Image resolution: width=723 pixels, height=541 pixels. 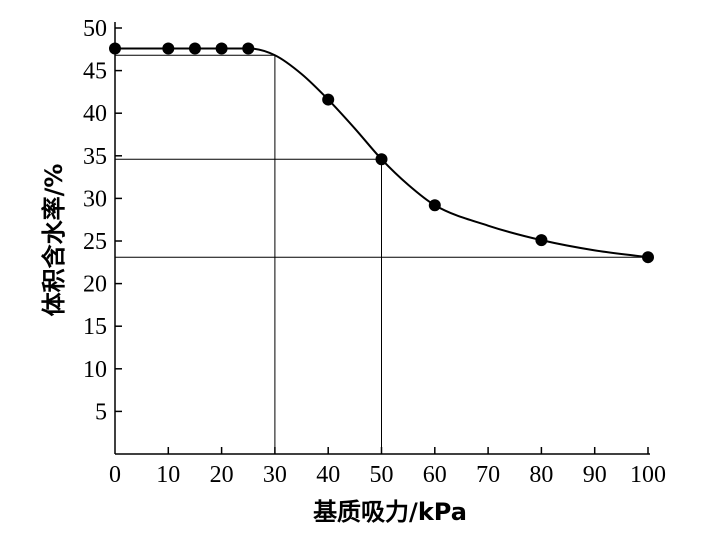 I want to click on y-tick-label: 15, so click(x=95, y=327).